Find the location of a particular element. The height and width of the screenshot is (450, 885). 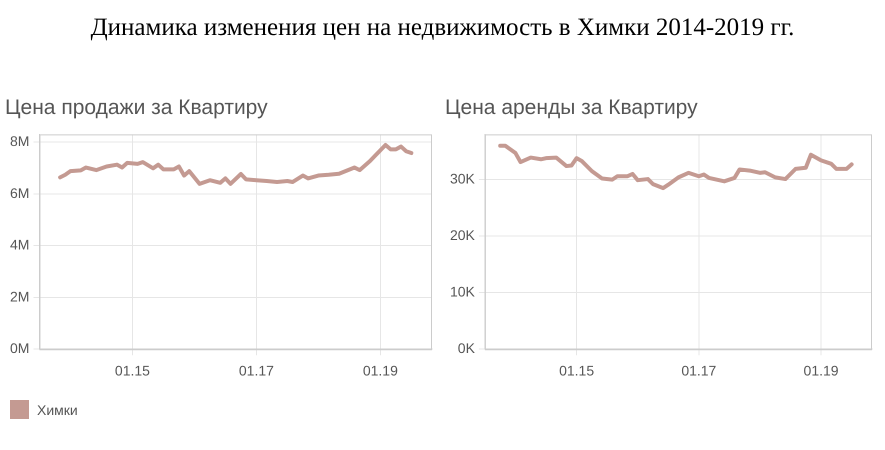

chart-subtitle: Цена продажи за Квартиру is located at coordinates (136, 108).